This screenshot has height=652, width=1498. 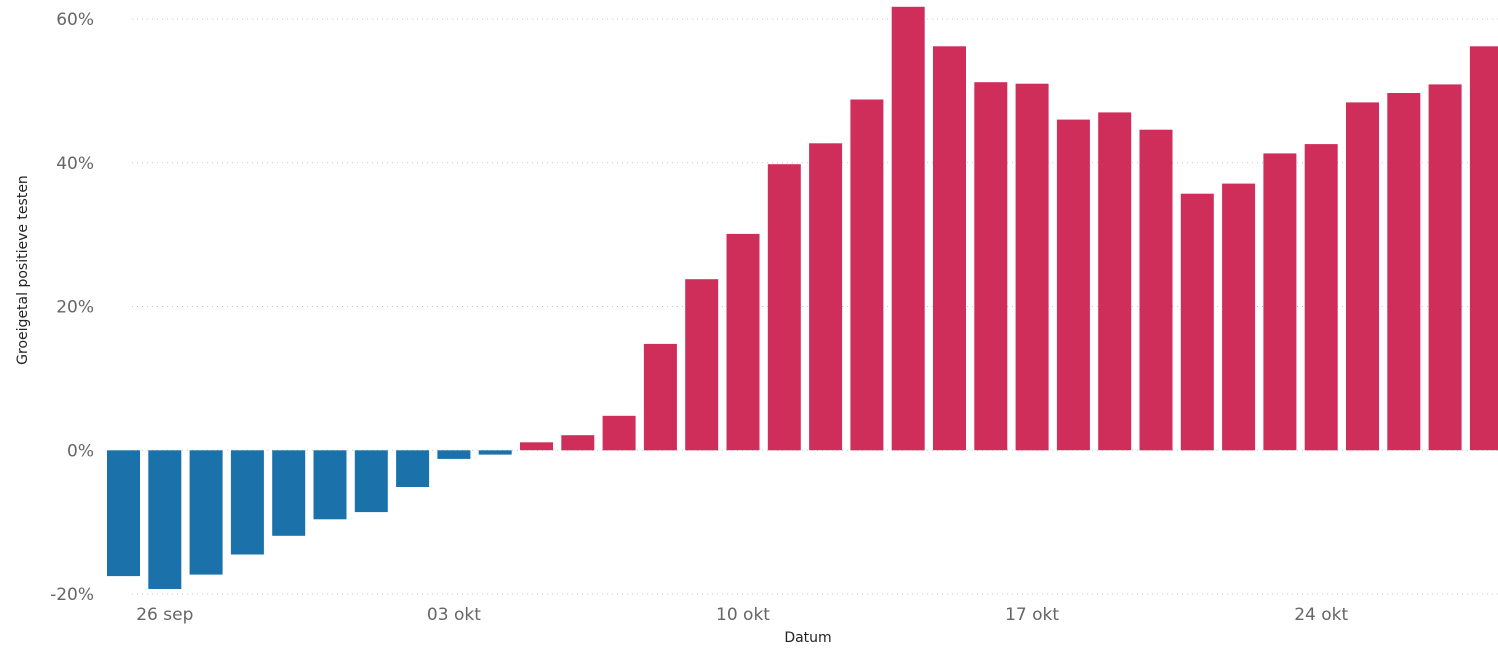 I want to click on y-tick-labels: -20% 0% 20% 40% 60%, so click(x=72, y=307).